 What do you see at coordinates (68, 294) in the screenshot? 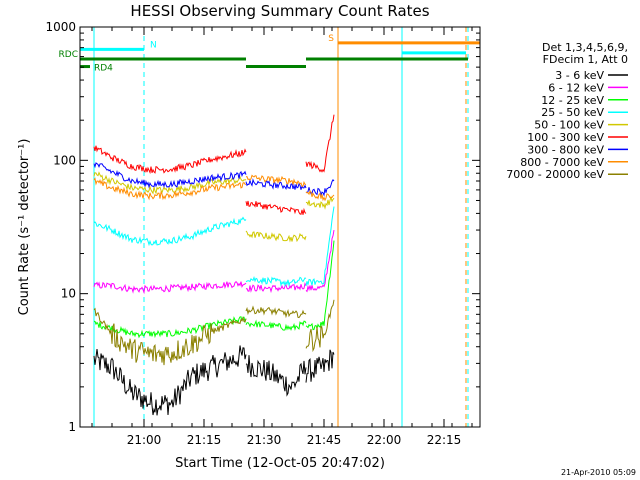
I see `y-tick-label-1: 10` at bounding box center [68, 294].